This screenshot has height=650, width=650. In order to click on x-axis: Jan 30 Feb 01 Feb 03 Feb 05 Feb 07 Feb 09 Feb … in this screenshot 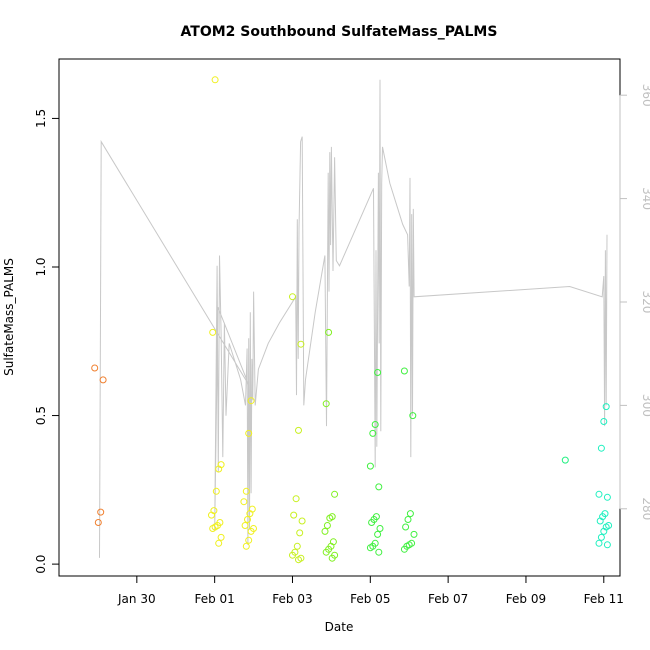, I will do `click(370, 590)`.